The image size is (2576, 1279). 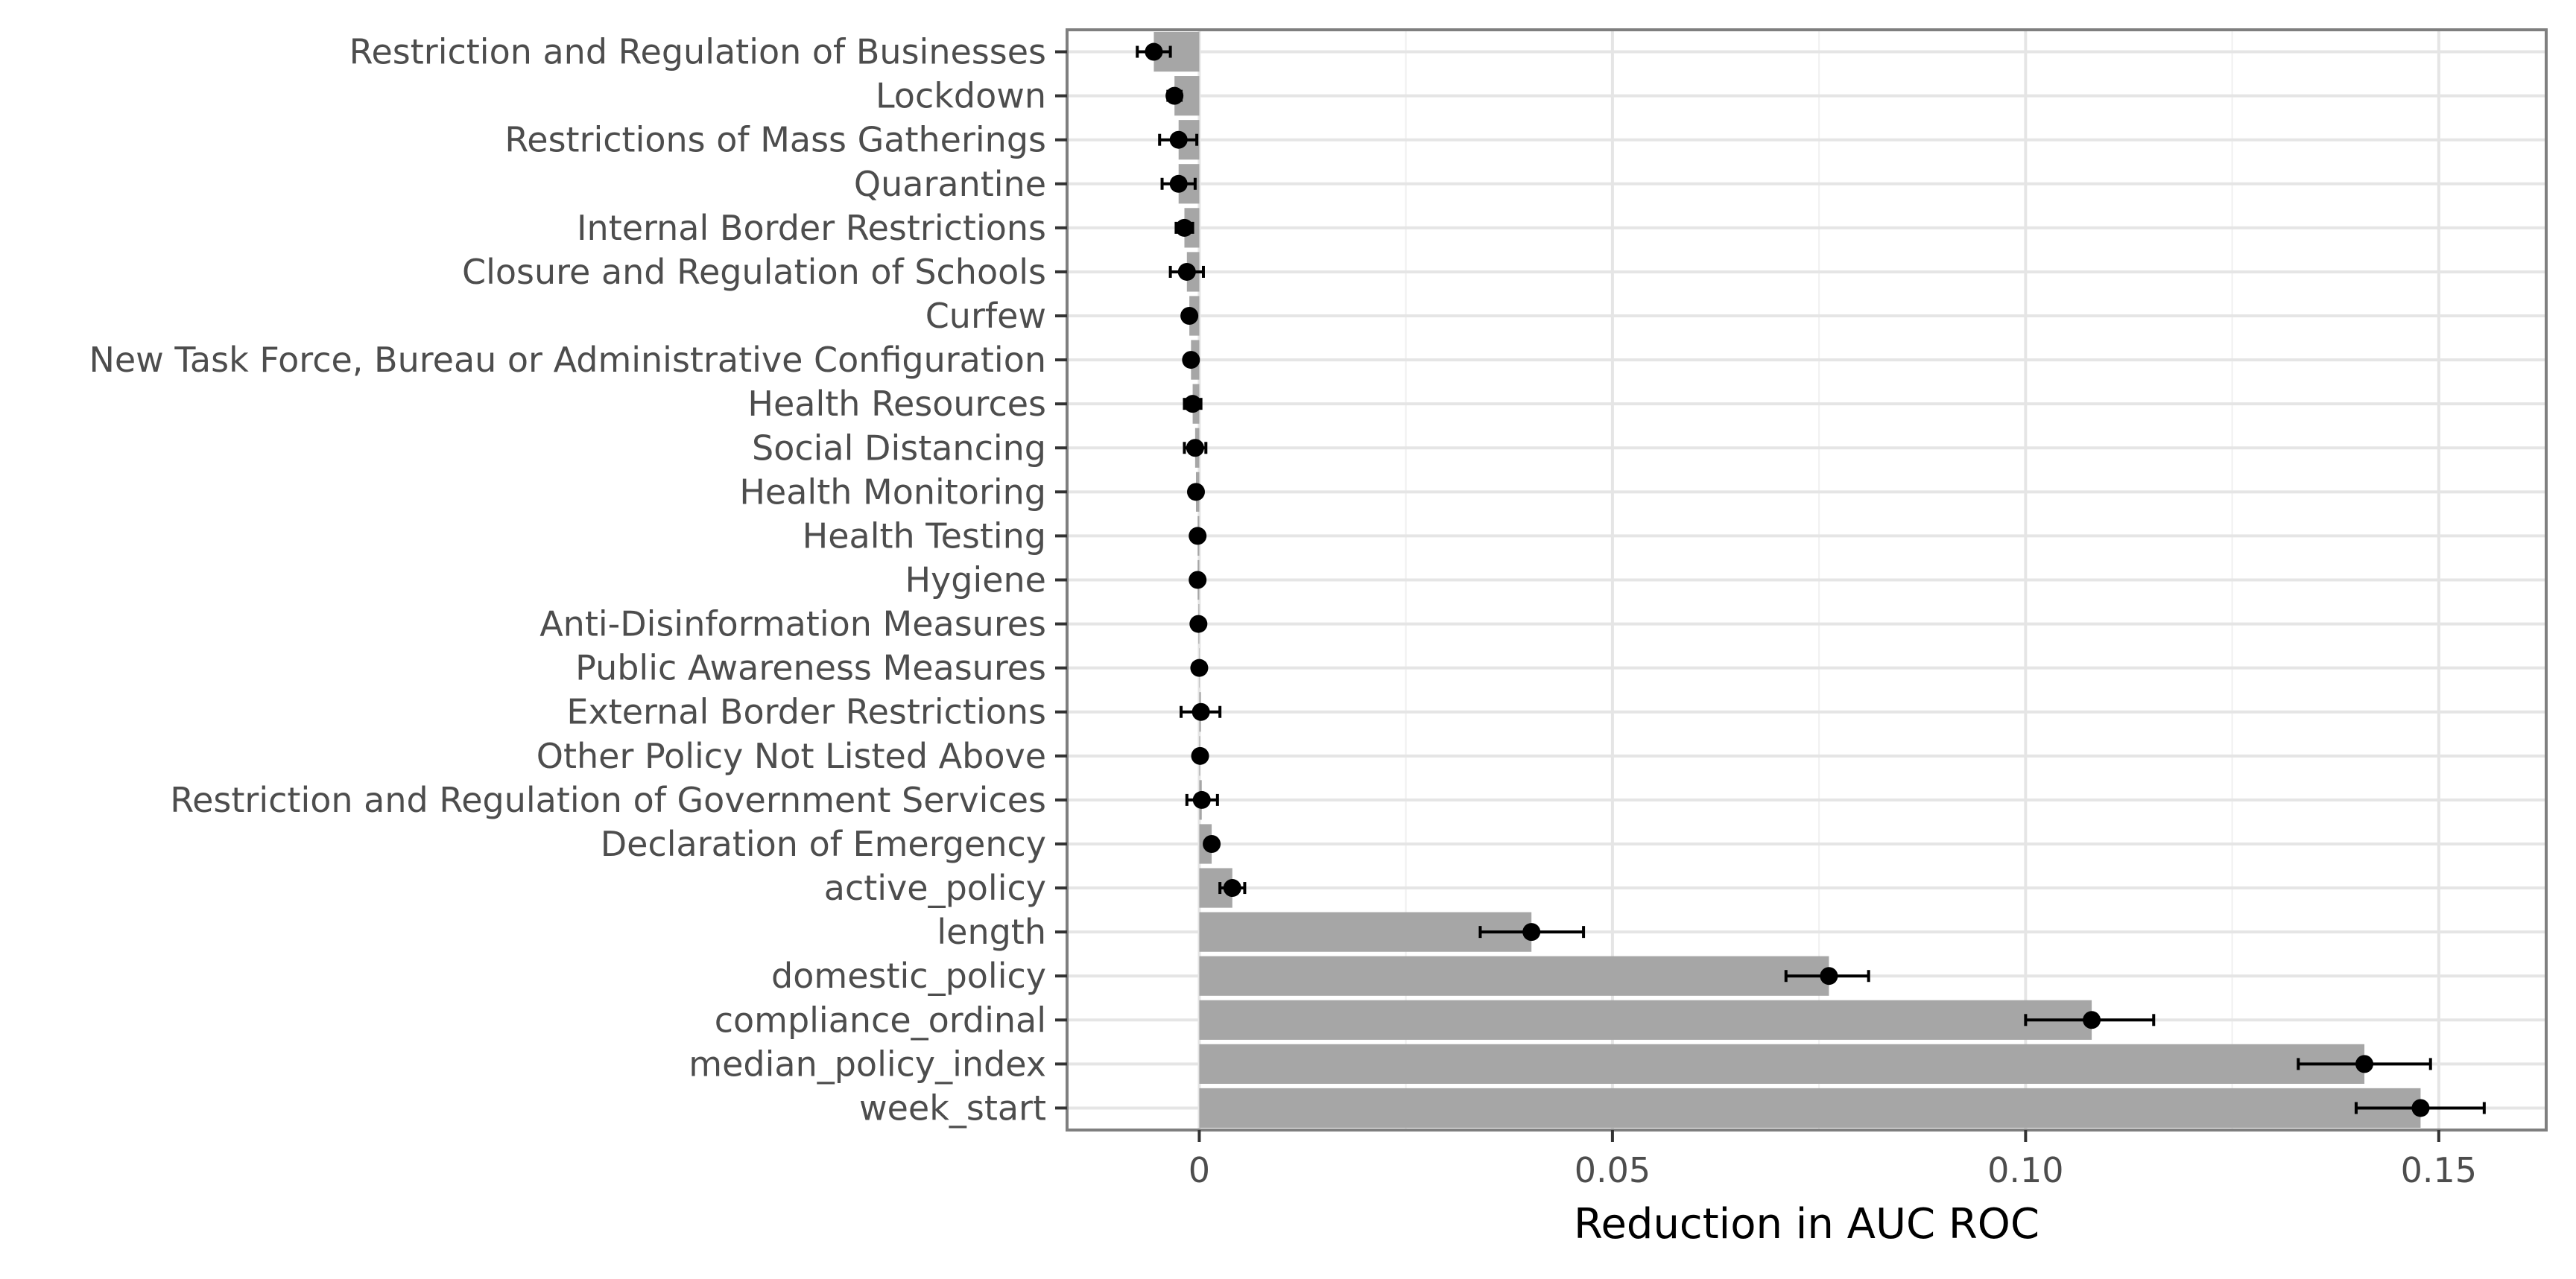 What do you see at coordinates (985, 316) in the screenshot?
I see `y-tick-label: Curfew` at bounding box center [985, 316].